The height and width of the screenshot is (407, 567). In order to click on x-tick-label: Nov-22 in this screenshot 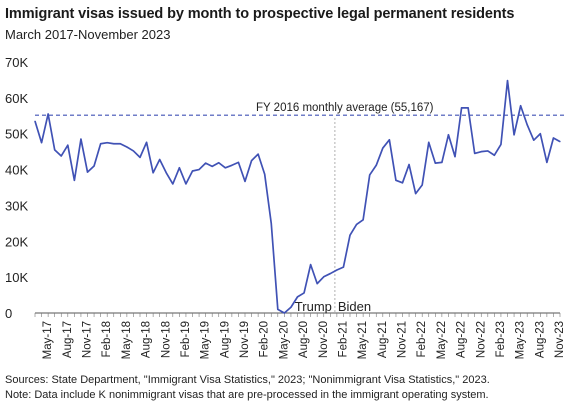, I will do `click(481, 339)`.